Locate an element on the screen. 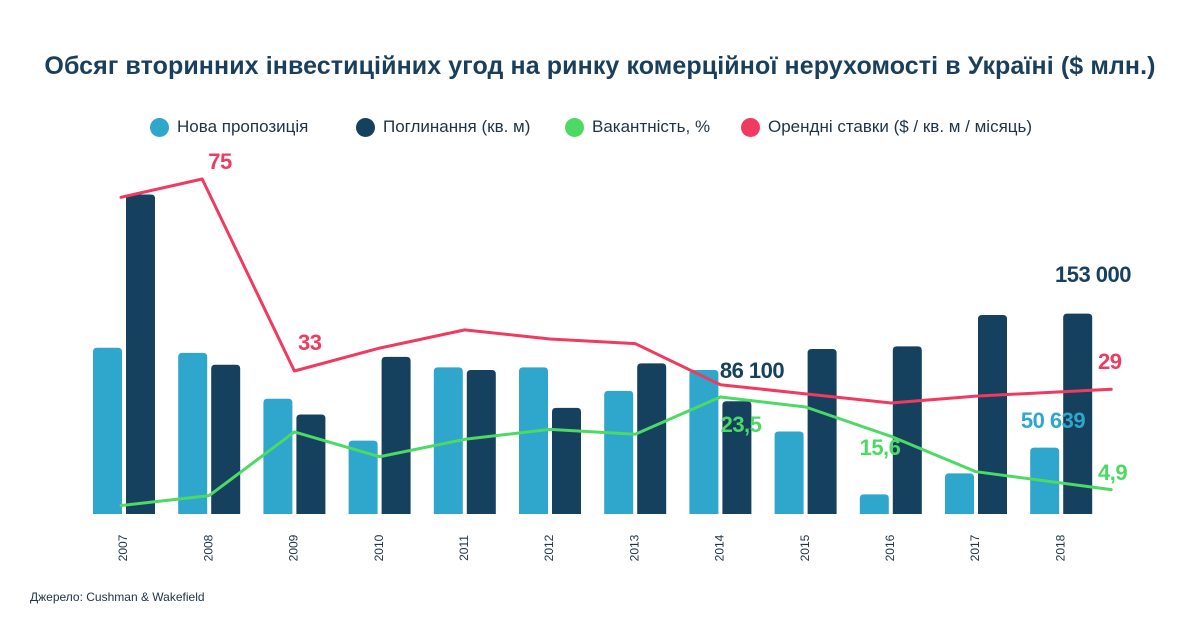 This screenshot has height=630, width=1200. x-tick-label: 2007 is located at coordinates (123, 547).